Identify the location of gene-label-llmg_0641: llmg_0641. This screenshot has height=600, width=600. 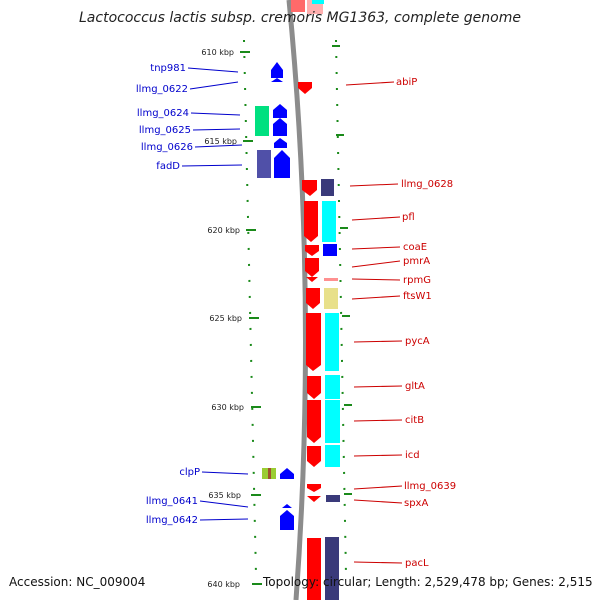
(172, 501).